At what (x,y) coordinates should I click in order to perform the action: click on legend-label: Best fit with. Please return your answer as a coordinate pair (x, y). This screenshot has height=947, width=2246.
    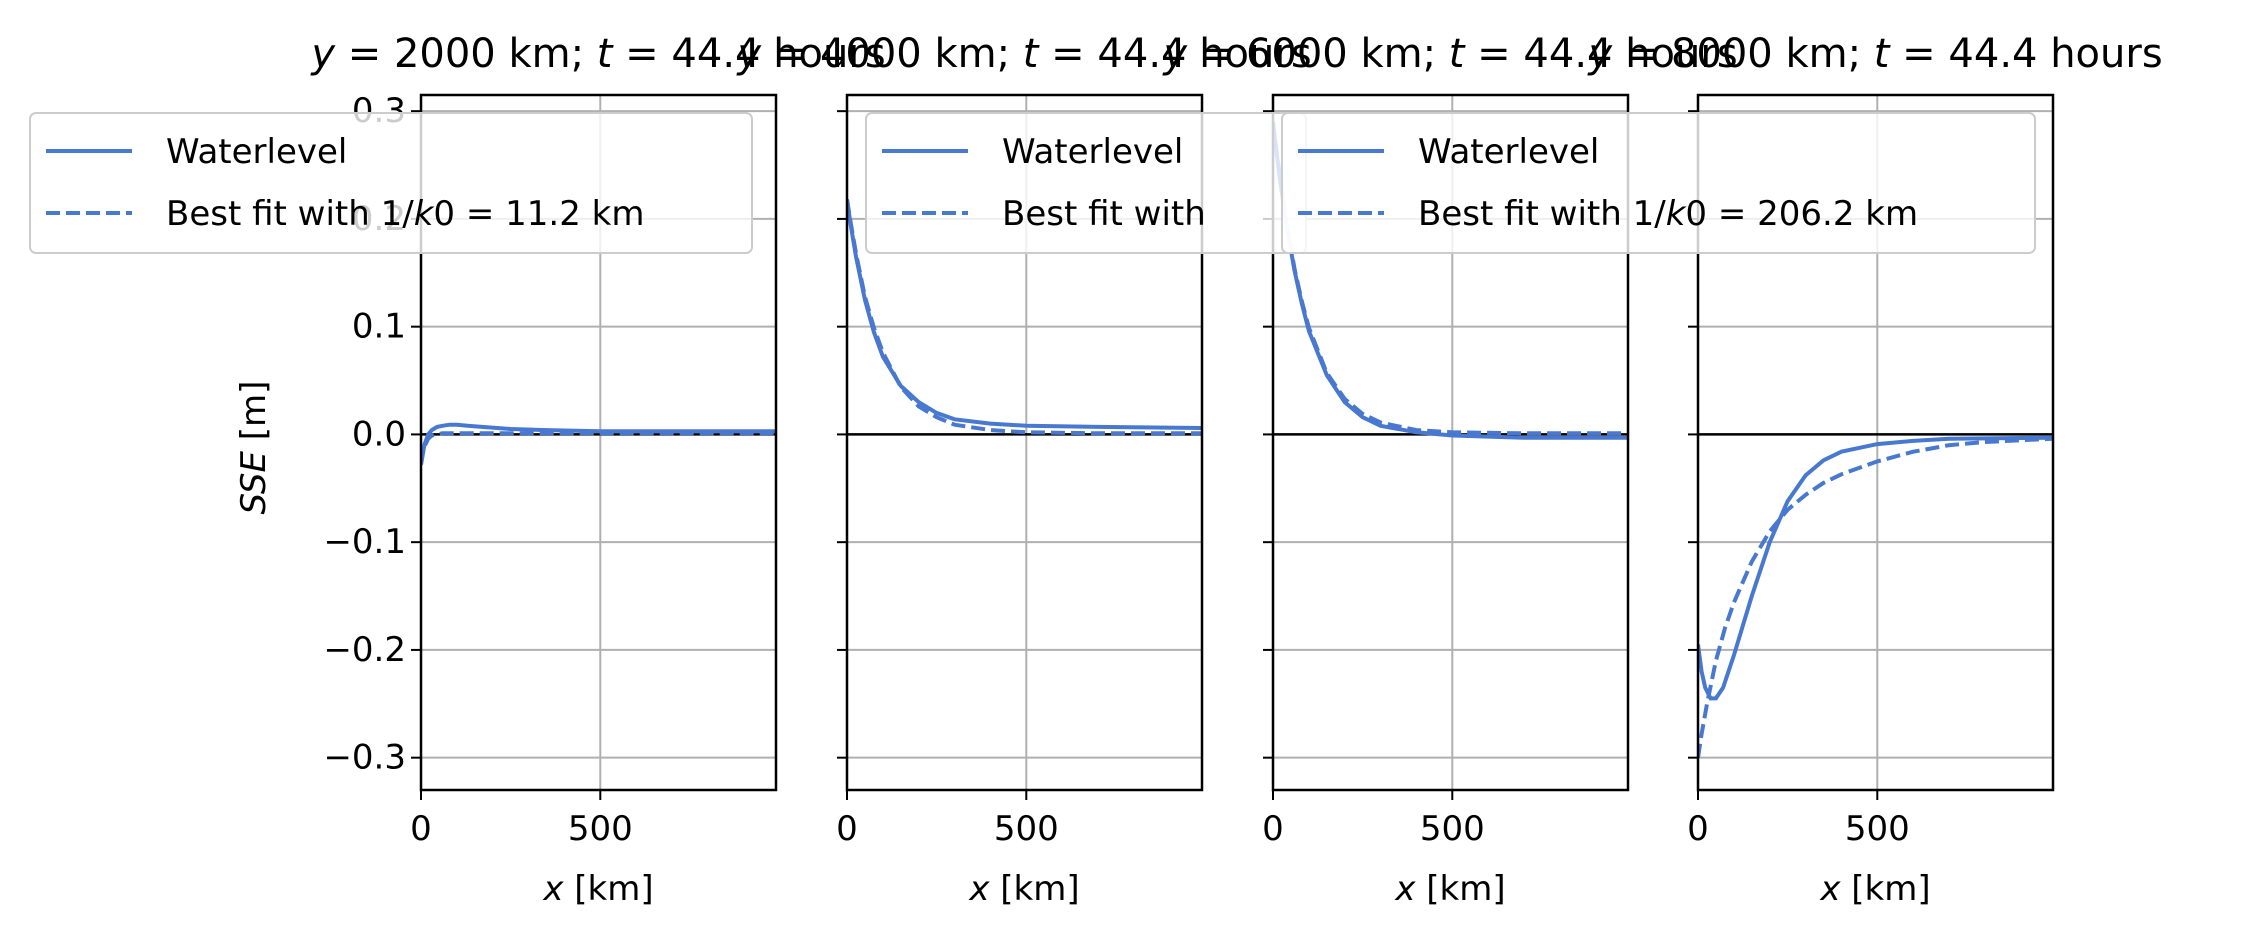
    Looking at the image, I should click on (1104, 214).